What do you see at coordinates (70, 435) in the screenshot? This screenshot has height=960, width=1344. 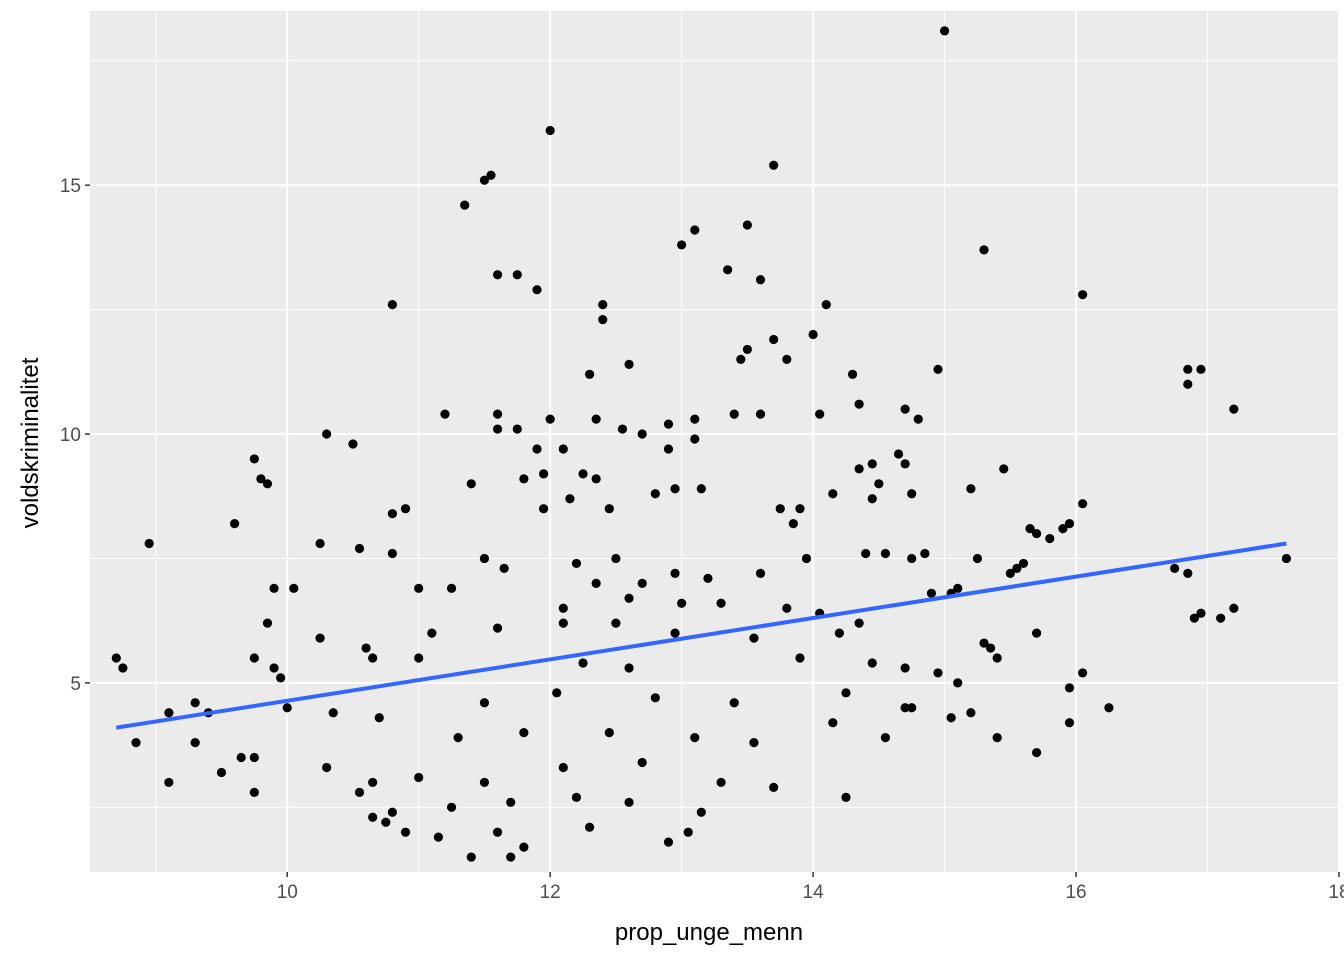 I see `y-tick-label: 10` at bounding box center [70, 435].